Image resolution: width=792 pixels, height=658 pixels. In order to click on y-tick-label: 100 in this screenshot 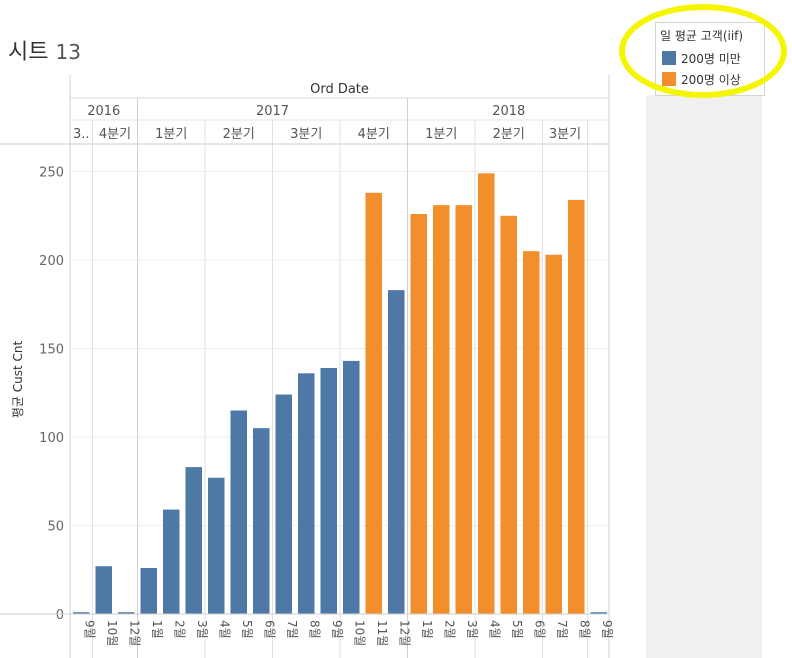, I will do `click(51, 438)`.